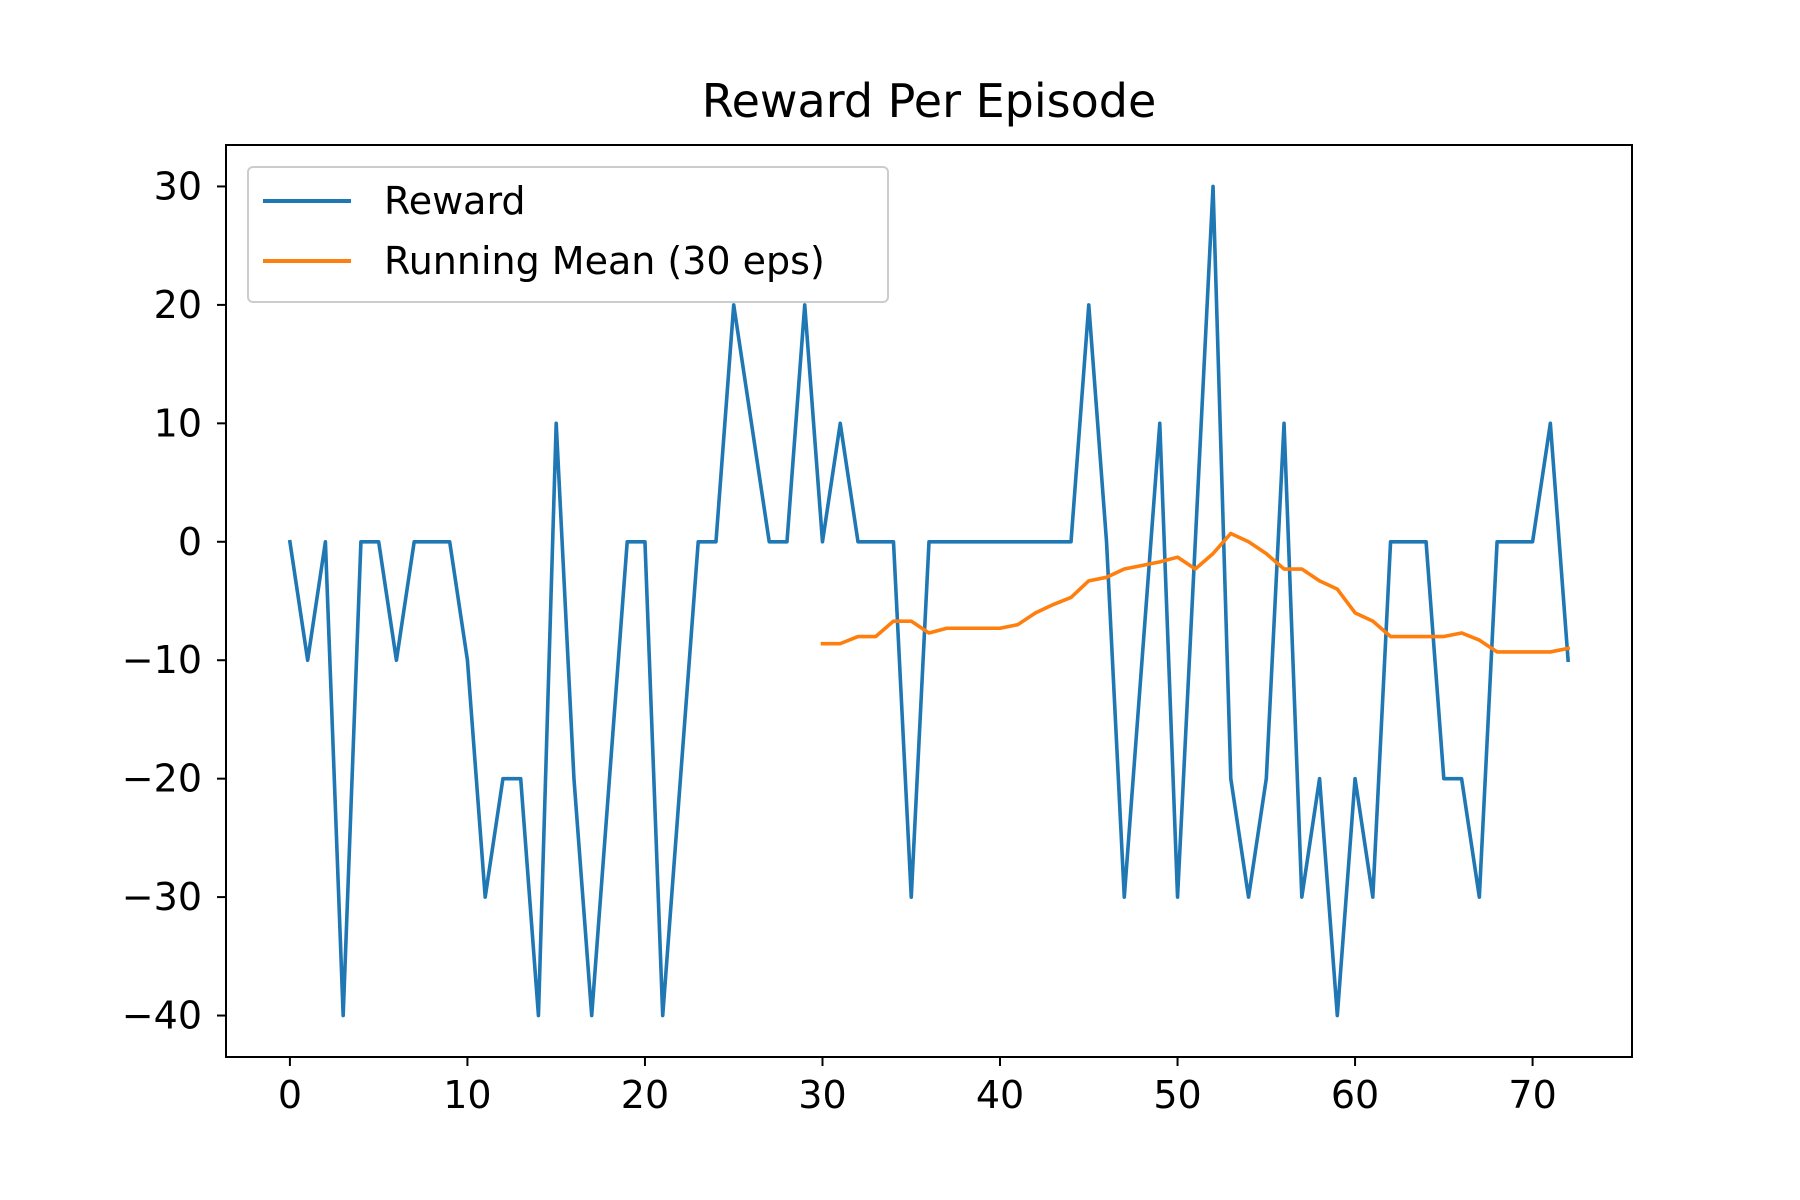 This screenshot has width=1800, height=1200. I want to click on chart-title: Reward Per Episode, so click(929, 101).